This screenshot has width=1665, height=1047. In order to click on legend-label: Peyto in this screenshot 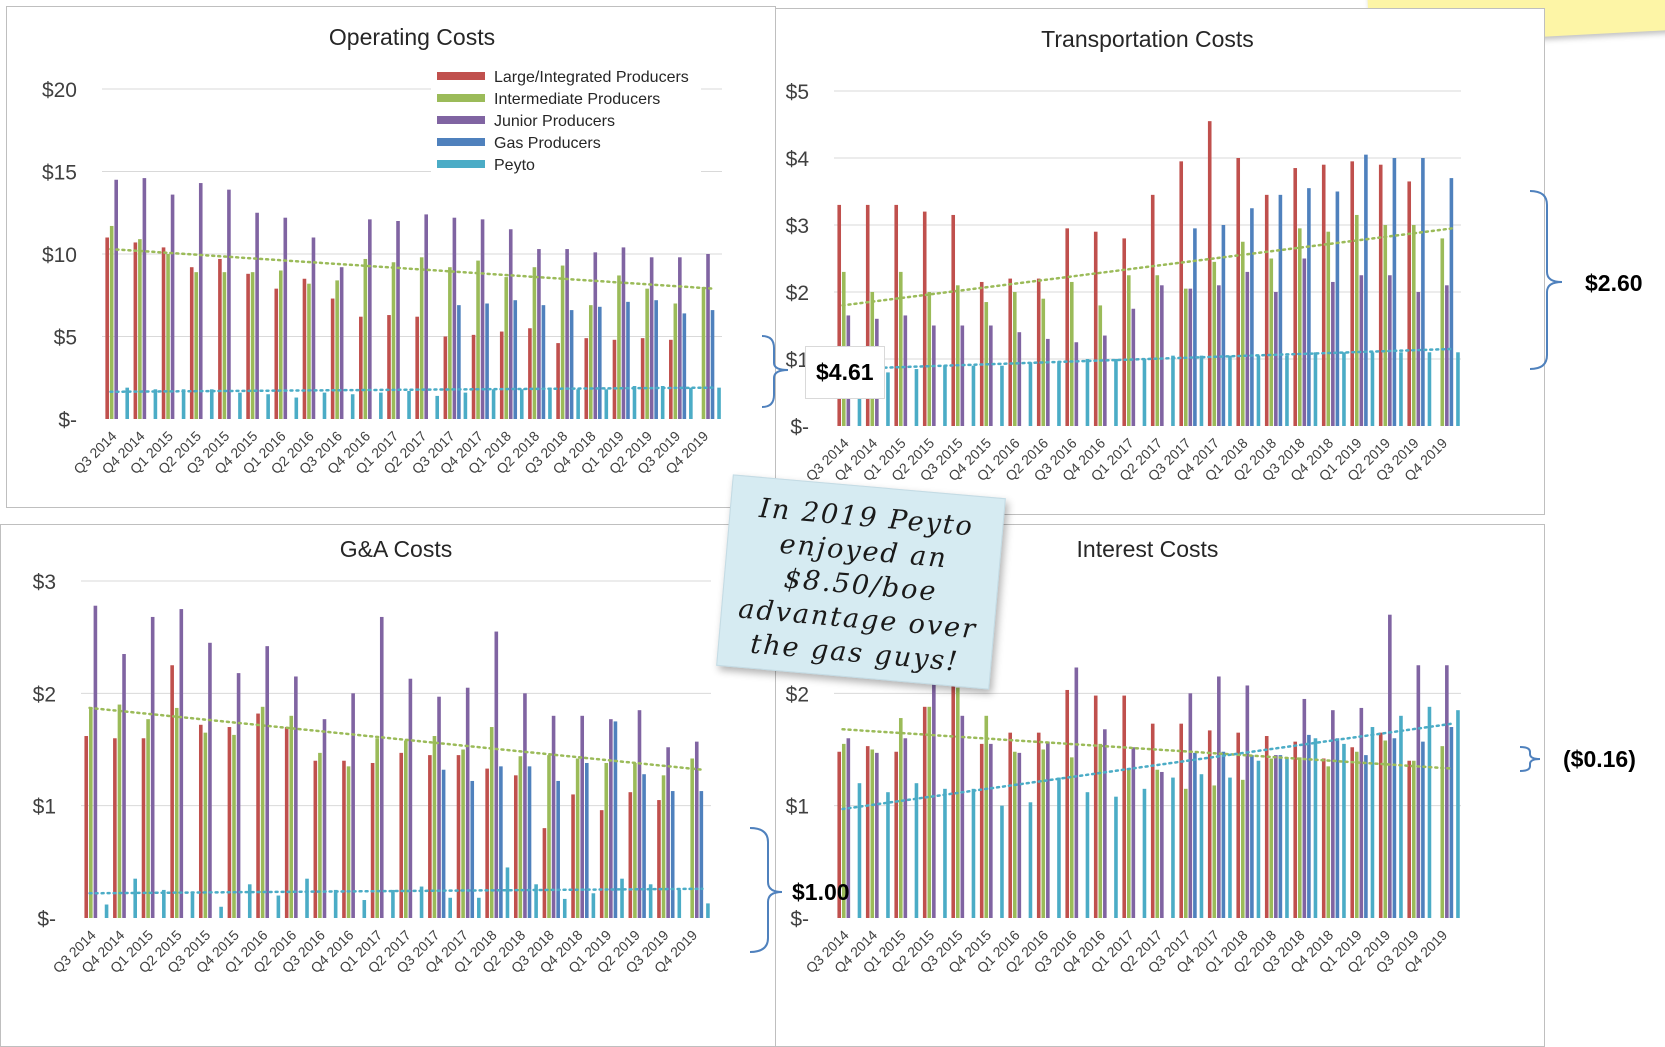, I will do `click(514, 165)`.